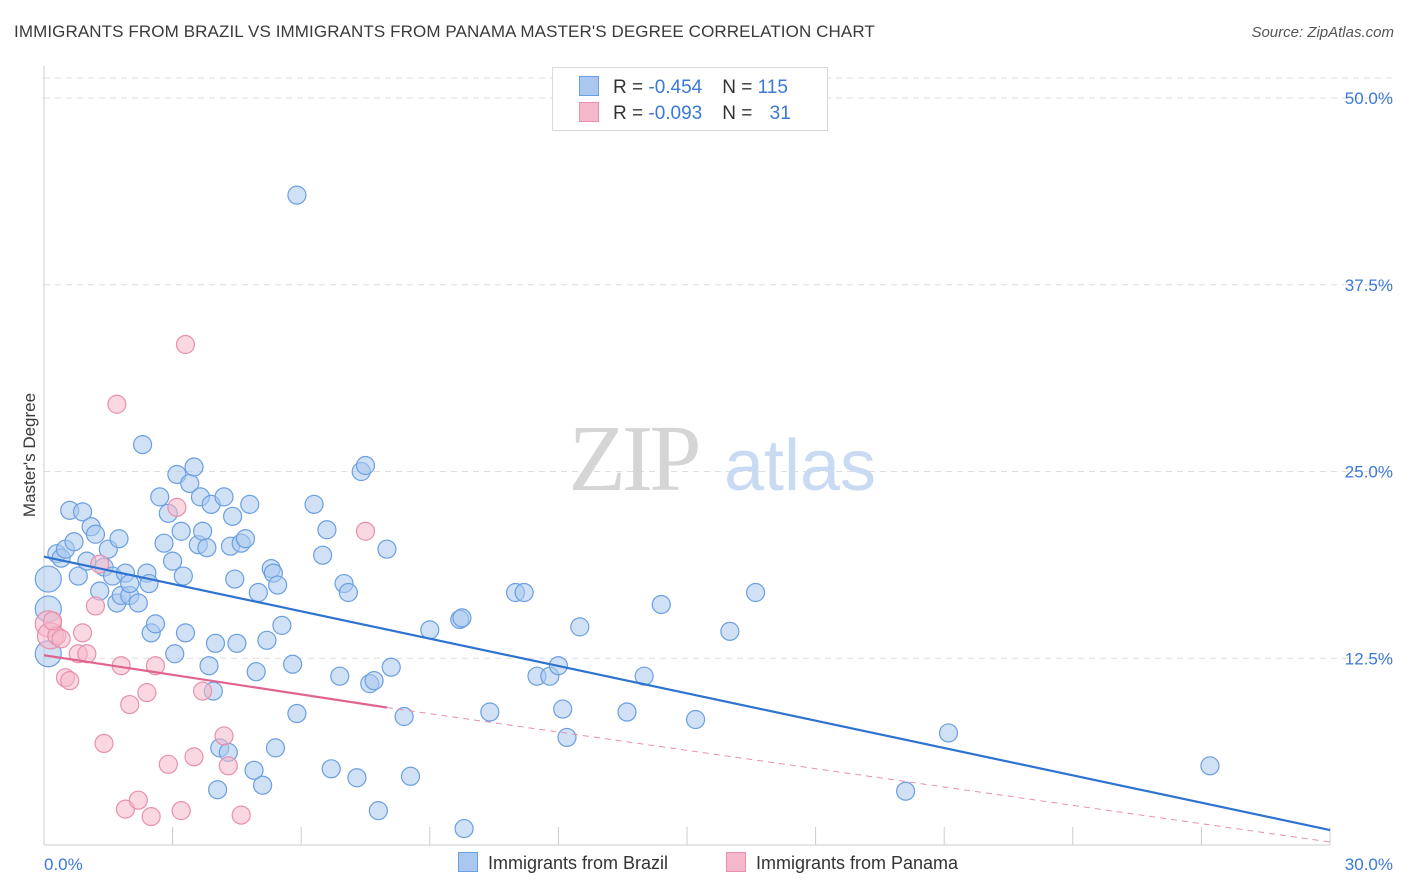 The image size is (1406, 892). Describe the element at coordinates (842, 863) in the screenshot. I see `bottom-legend-panama: Immigrants from Panama` at that location.